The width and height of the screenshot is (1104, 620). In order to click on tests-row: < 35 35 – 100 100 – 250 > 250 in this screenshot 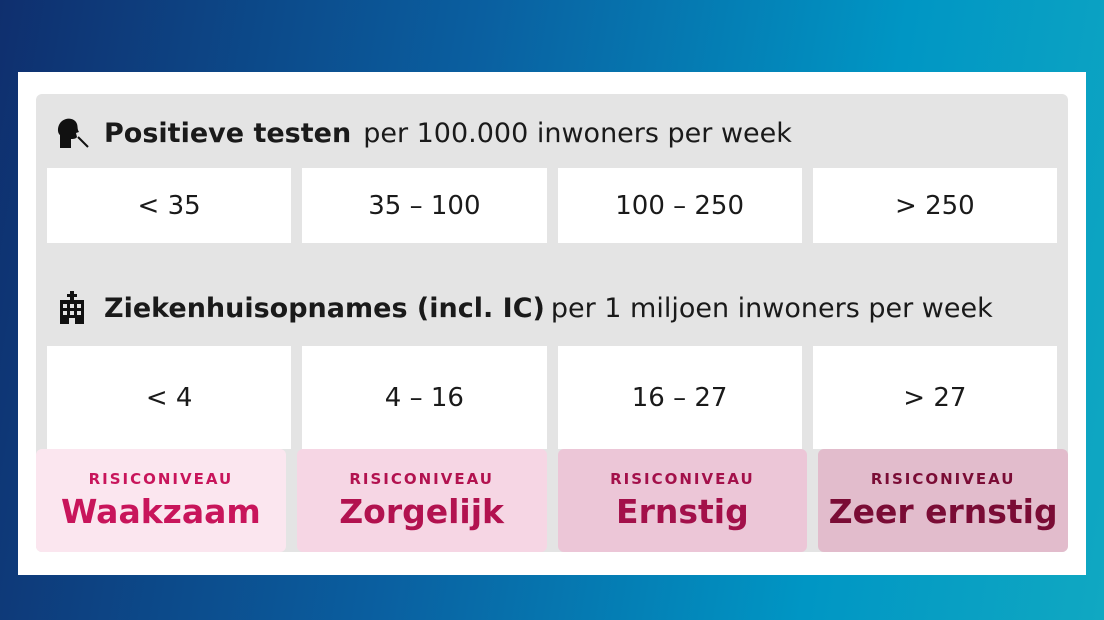, I will do `click(552, 205)`.